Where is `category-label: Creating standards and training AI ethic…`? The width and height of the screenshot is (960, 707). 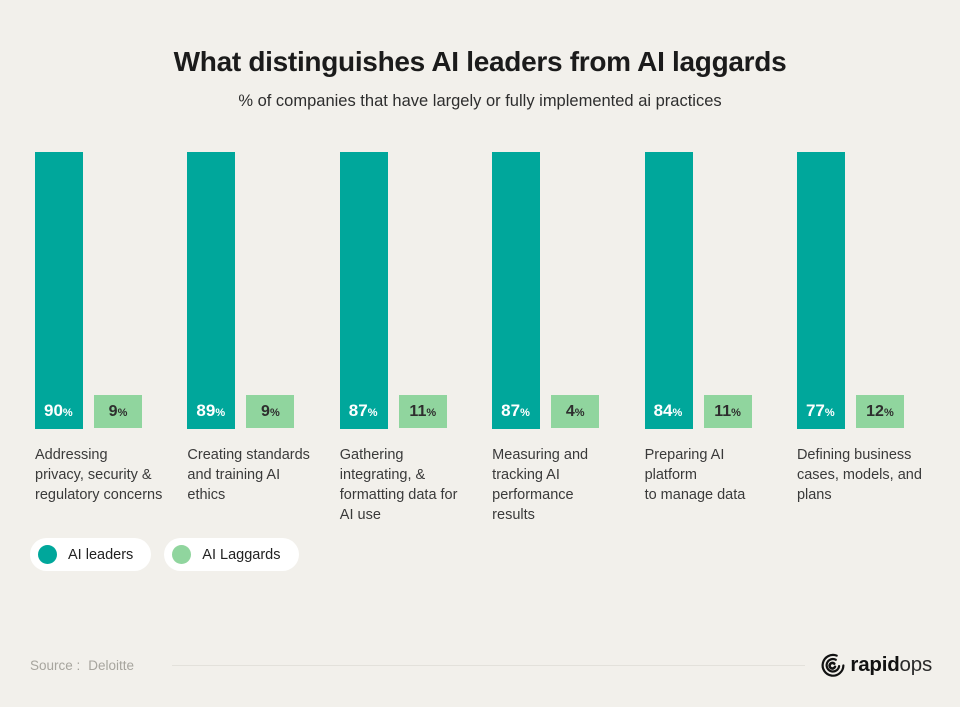 category-label: Creating standards and training AI ethic… is located at coordinates (248, 475).